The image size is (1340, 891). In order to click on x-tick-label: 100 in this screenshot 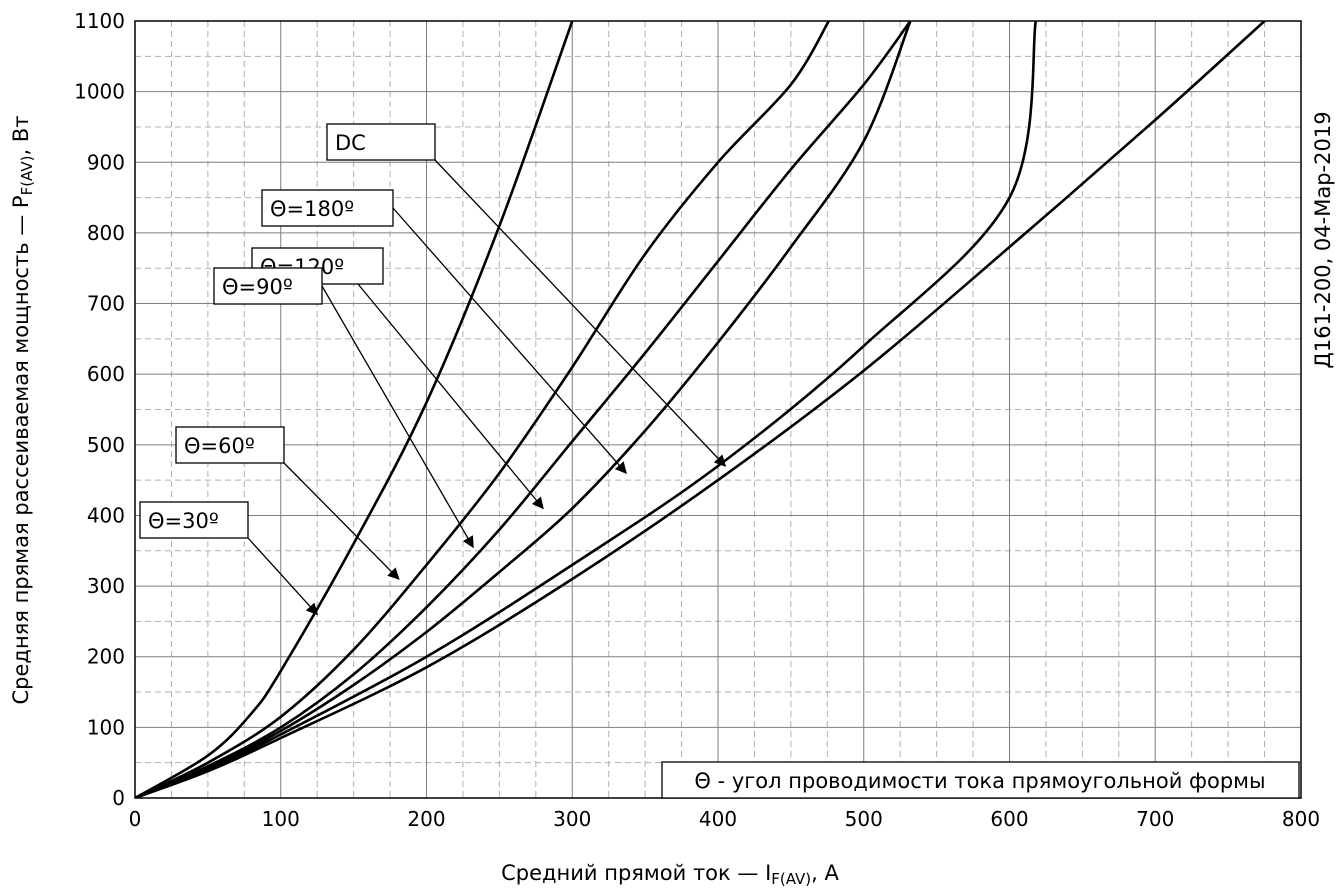, I will do `click(281, 819)`.